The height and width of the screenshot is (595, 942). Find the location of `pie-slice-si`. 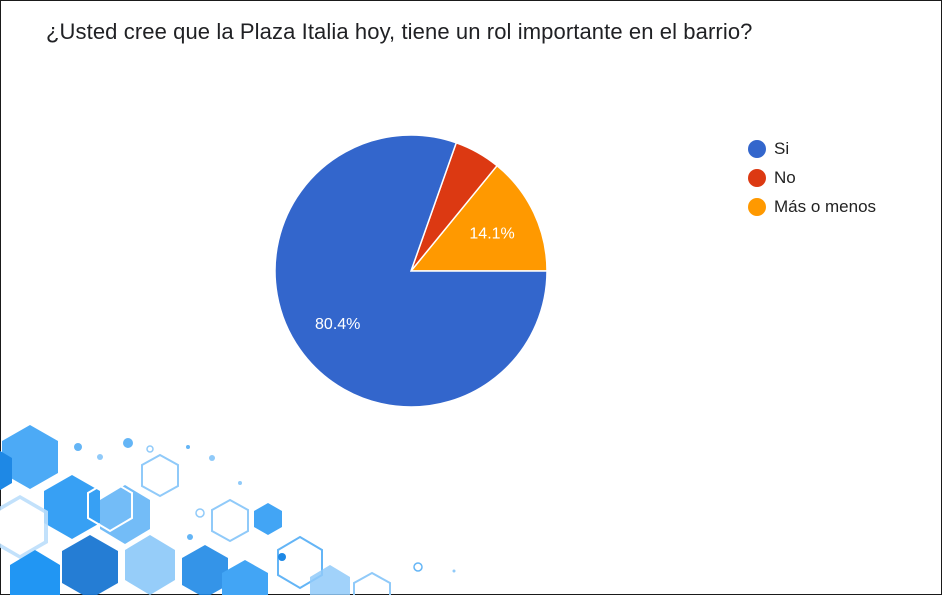

pie-slice-si is located at coordinates (411, 271).